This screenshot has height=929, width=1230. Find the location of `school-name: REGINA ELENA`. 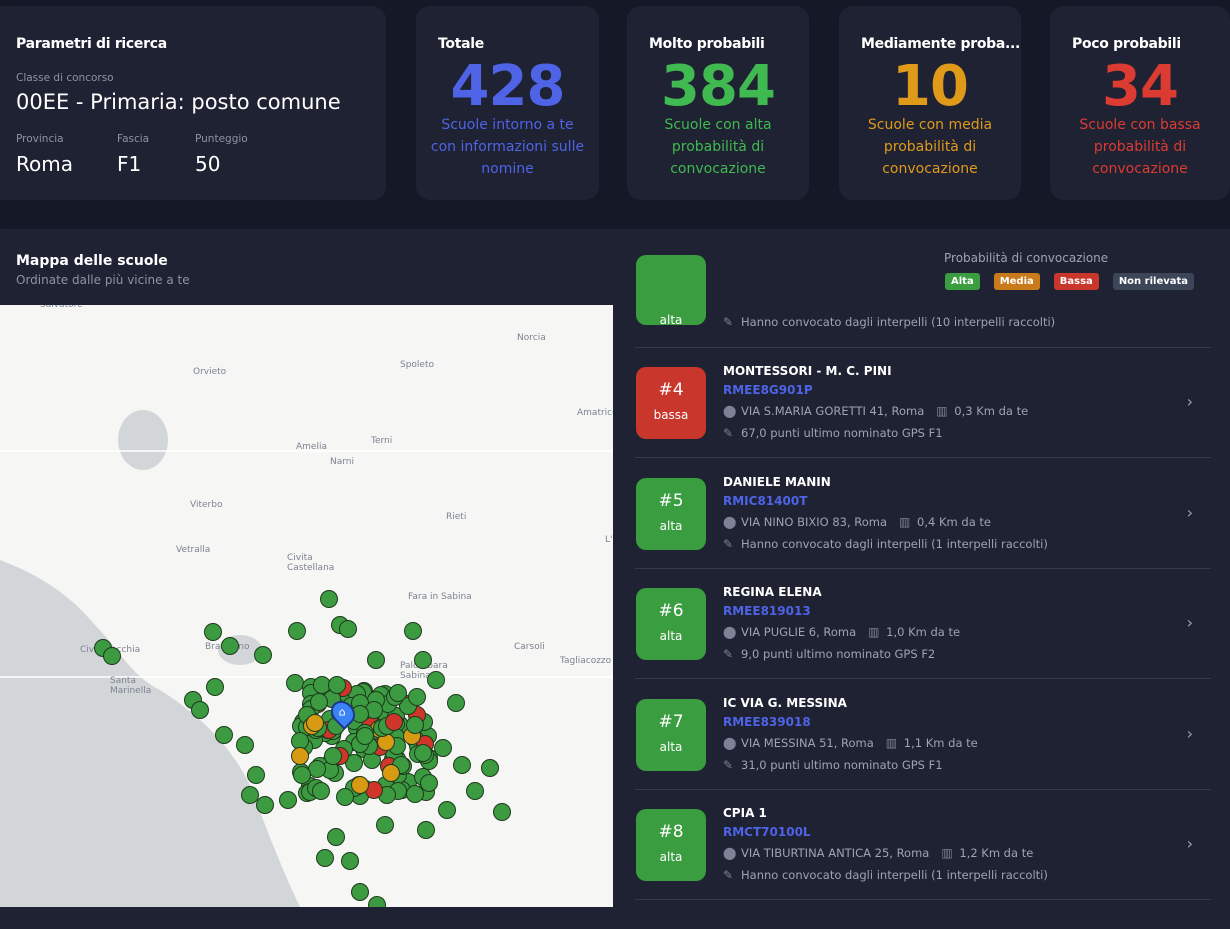

school-name: REGINA ELENA is located at coordinates (772, 592).